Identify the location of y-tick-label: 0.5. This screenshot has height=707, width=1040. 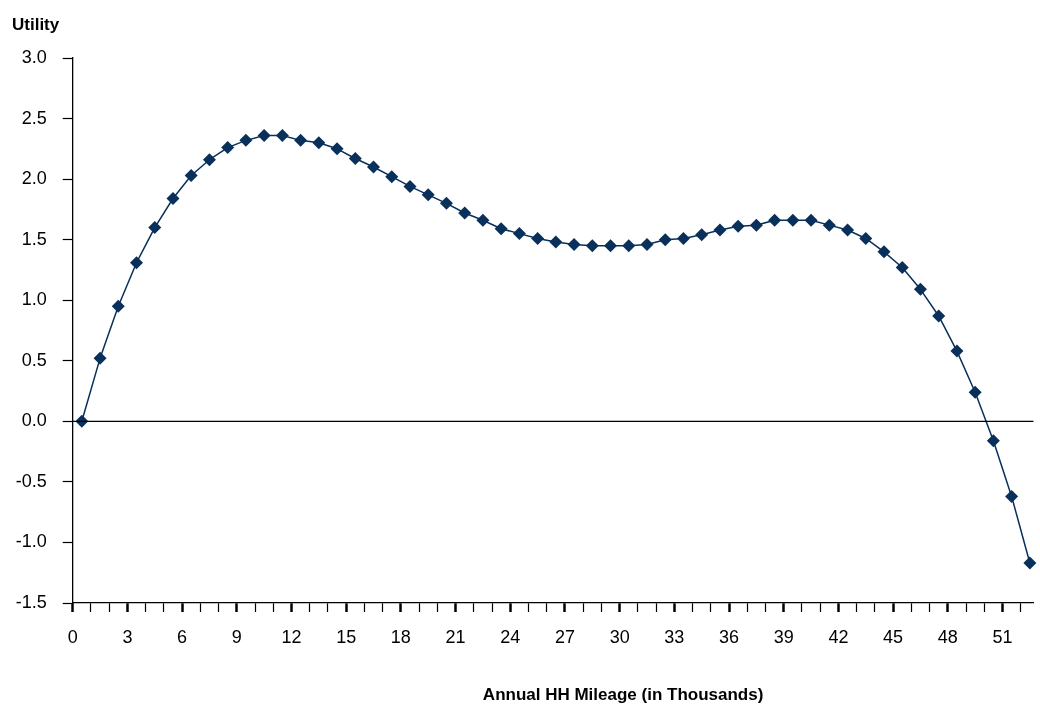
(34, 359).